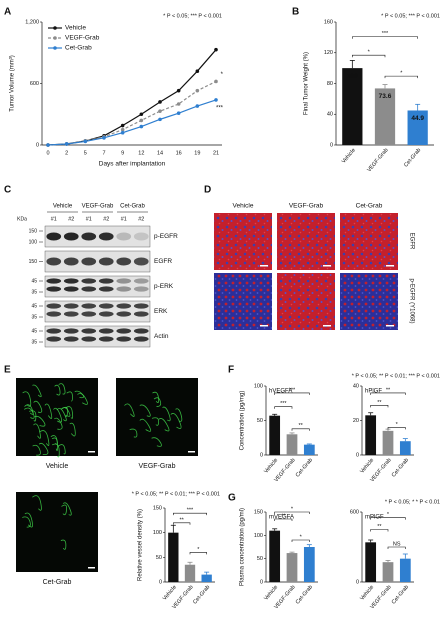 The image size is (445, 639). Describe the element at coordinates (7, 190) in the screenshot. I see `panel-letter: C` at that location.